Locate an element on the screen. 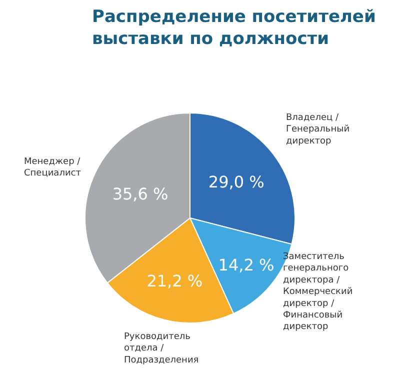 Image resolution: width=399 pixels, height=371 pixels. chart-title: Распределение посетителей выставки по должности is located at coordinates (234, 28).